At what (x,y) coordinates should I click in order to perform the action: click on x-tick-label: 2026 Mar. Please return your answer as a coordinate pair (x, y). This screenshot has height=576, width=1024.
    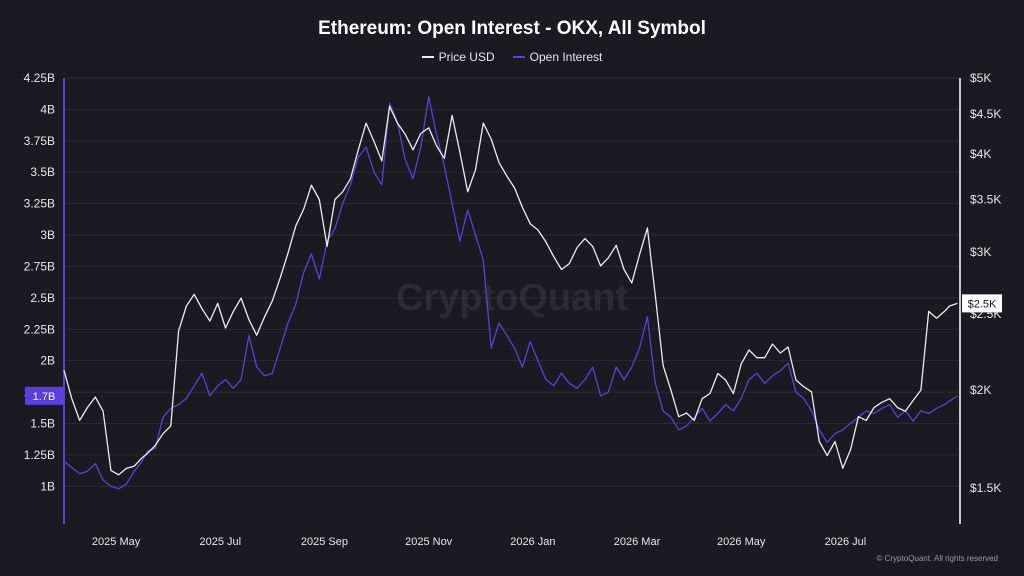
    Looking at the image, I should click on (637, 542).